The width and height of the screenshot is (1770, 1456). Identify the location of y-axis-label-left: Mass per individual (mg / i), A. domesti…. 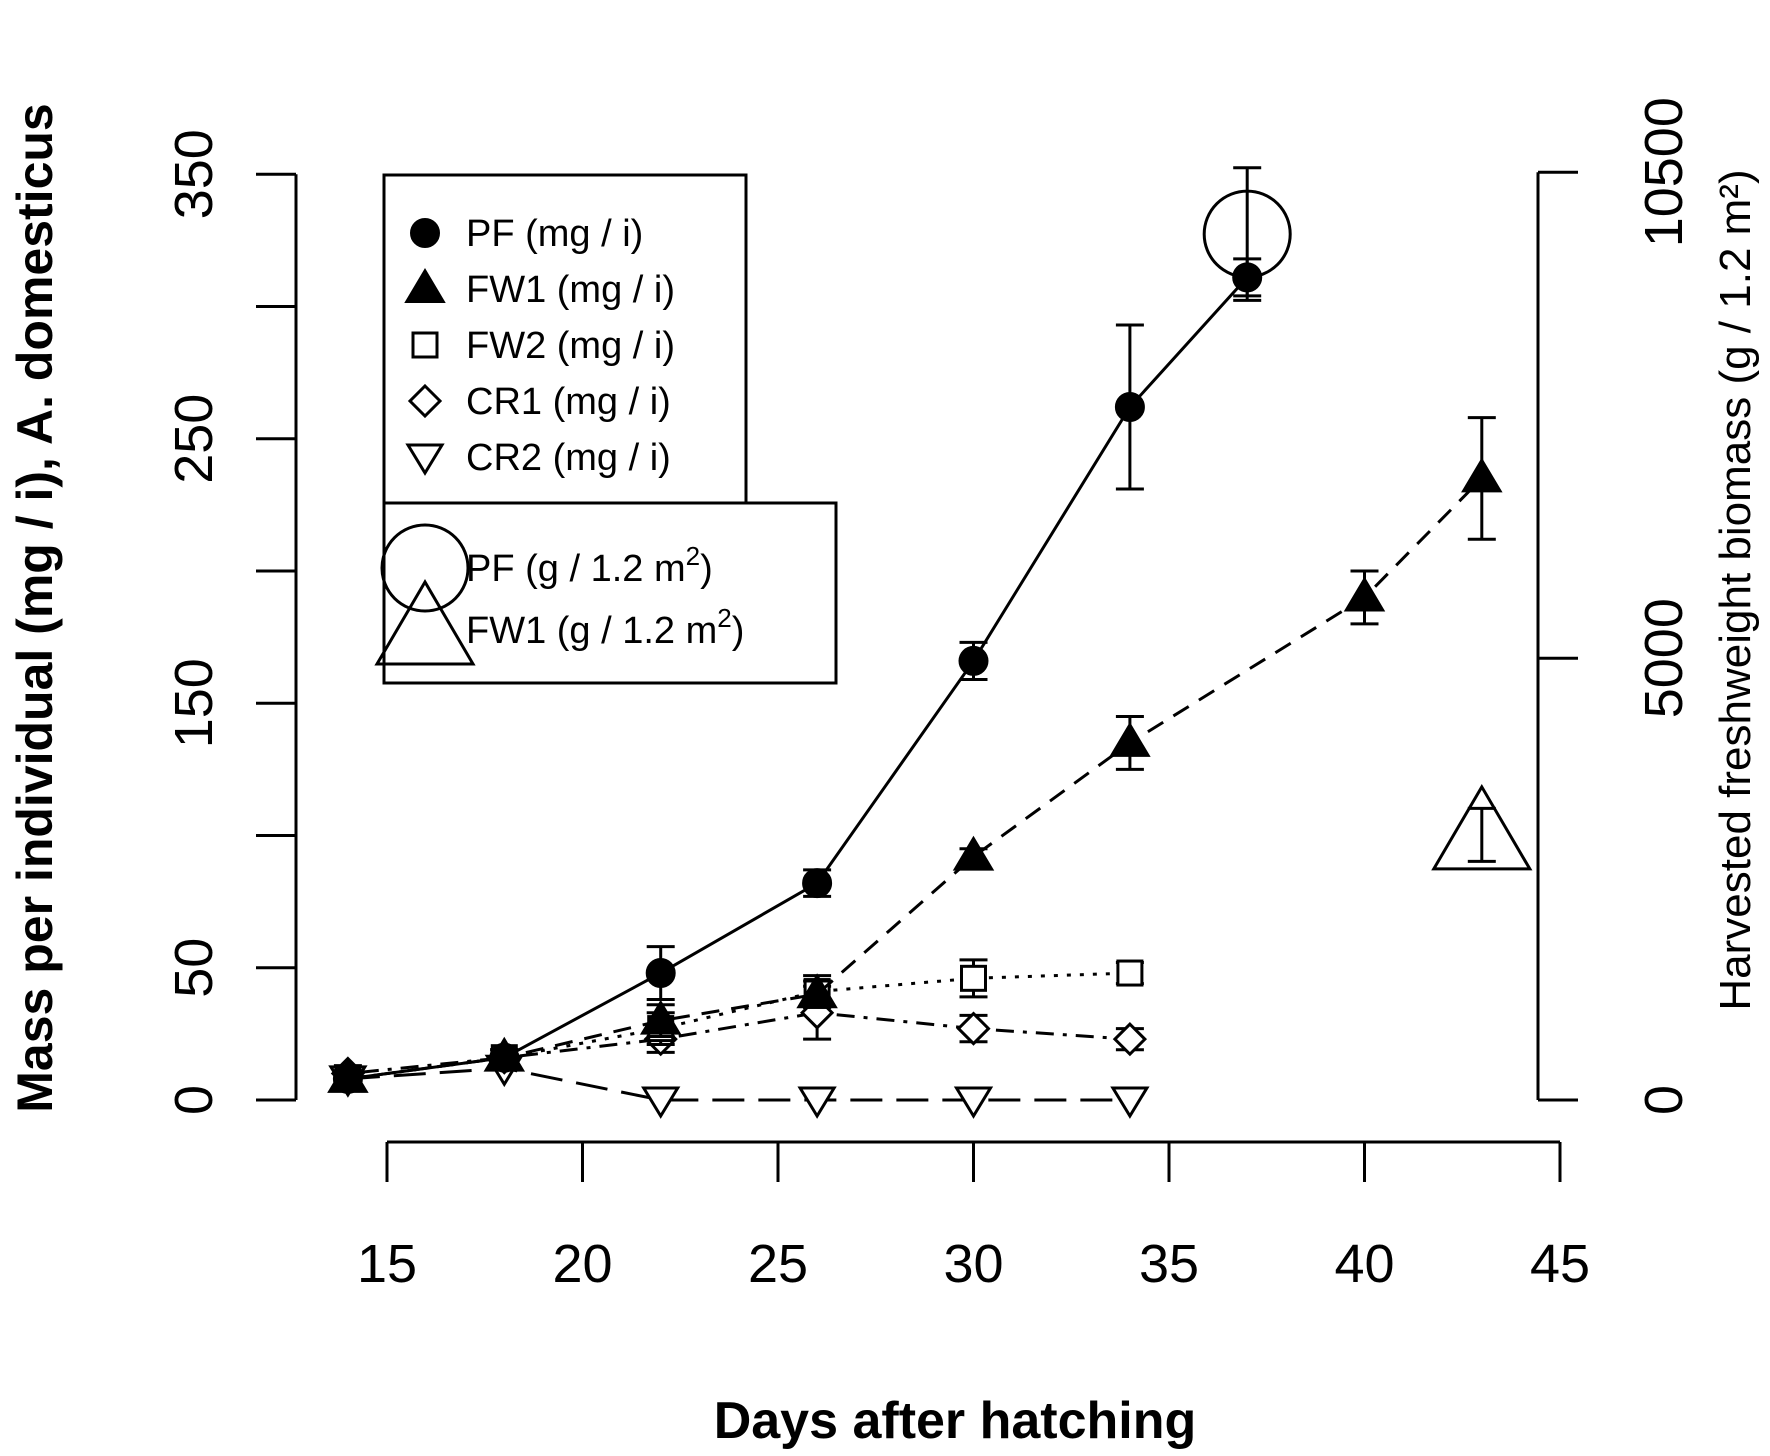
(35, 607).